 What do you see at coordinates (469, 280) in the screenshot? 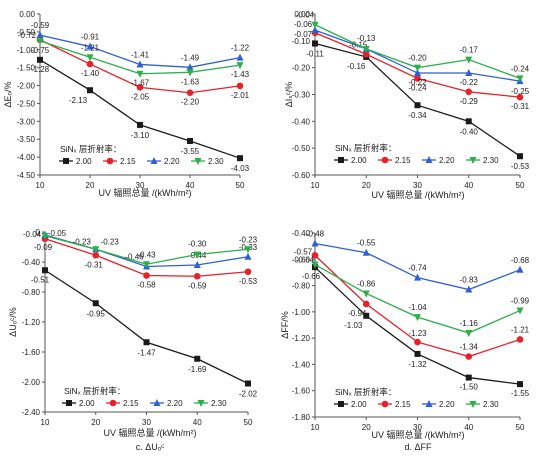
I see `data-label: -0.83` at bounding box center [469, 280].